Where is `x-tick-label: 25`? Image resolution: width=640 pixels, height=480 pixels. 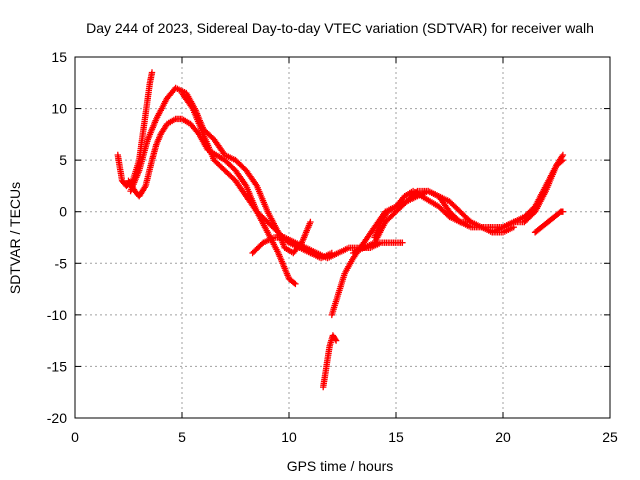
x-tick-label: 25 is located at coordinates (610, 437).